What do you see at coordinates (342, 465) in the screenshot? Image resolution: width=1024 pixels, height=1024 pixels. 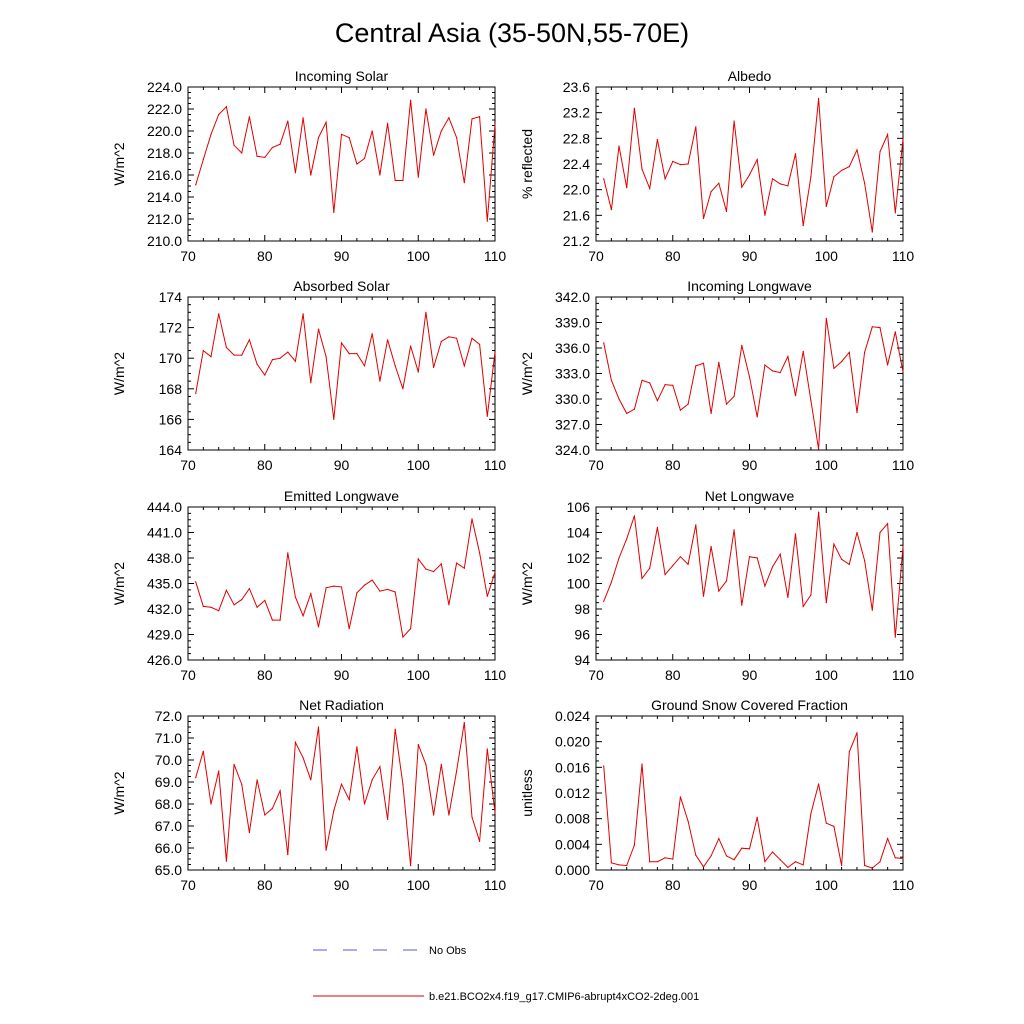 I see `x-tick-label: 90` at bounding box center [342, 465].